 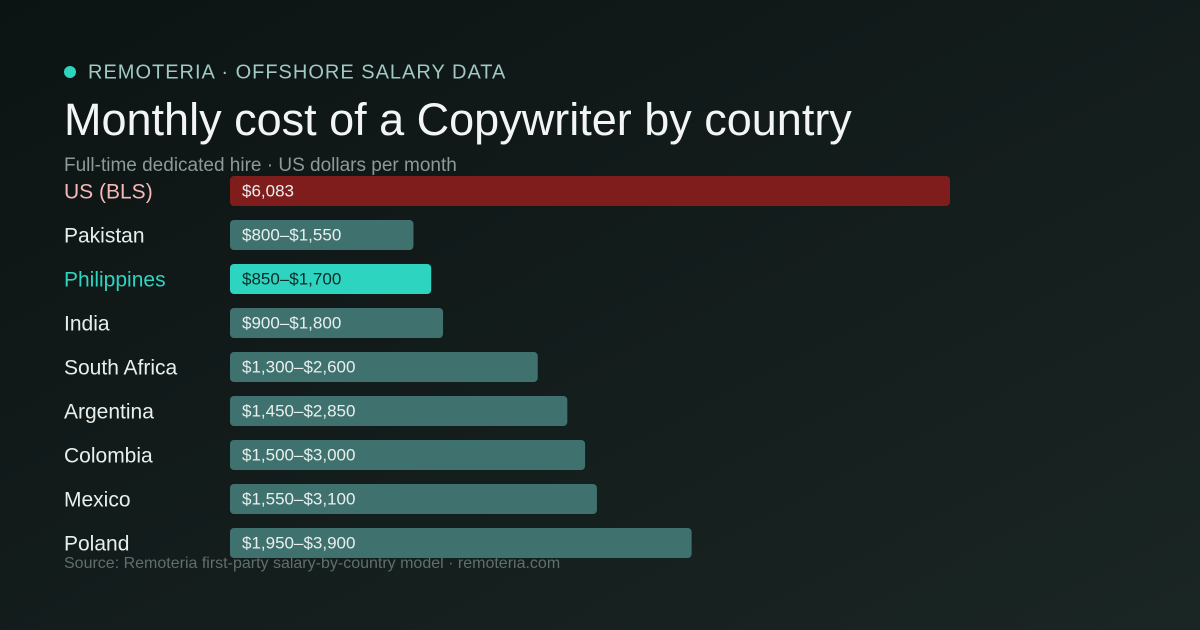 I want to click on category-label: Argentina, so click(x=109, y=412).